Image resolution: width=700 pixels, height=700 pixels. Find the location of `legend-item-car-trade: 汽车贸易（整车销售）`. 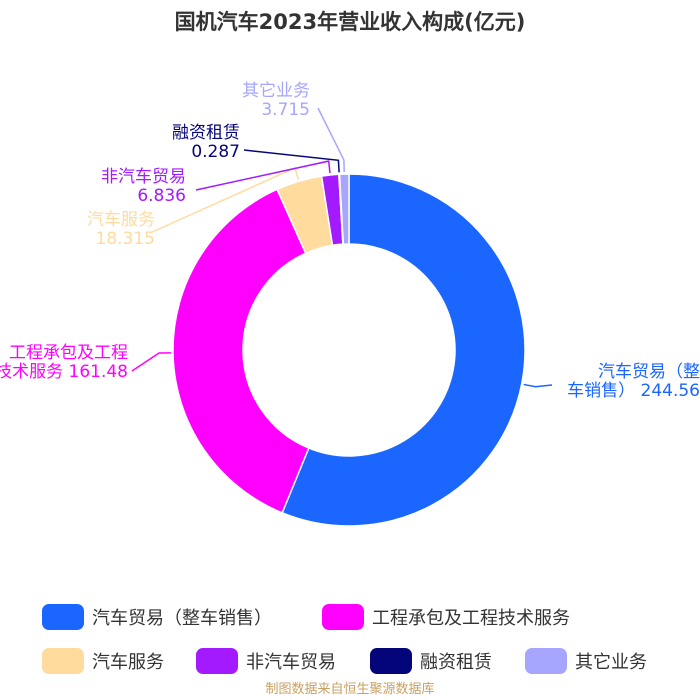

legend-item-car-trade: 汽车贸易（整车销售） is located at coordinates (157, 617).